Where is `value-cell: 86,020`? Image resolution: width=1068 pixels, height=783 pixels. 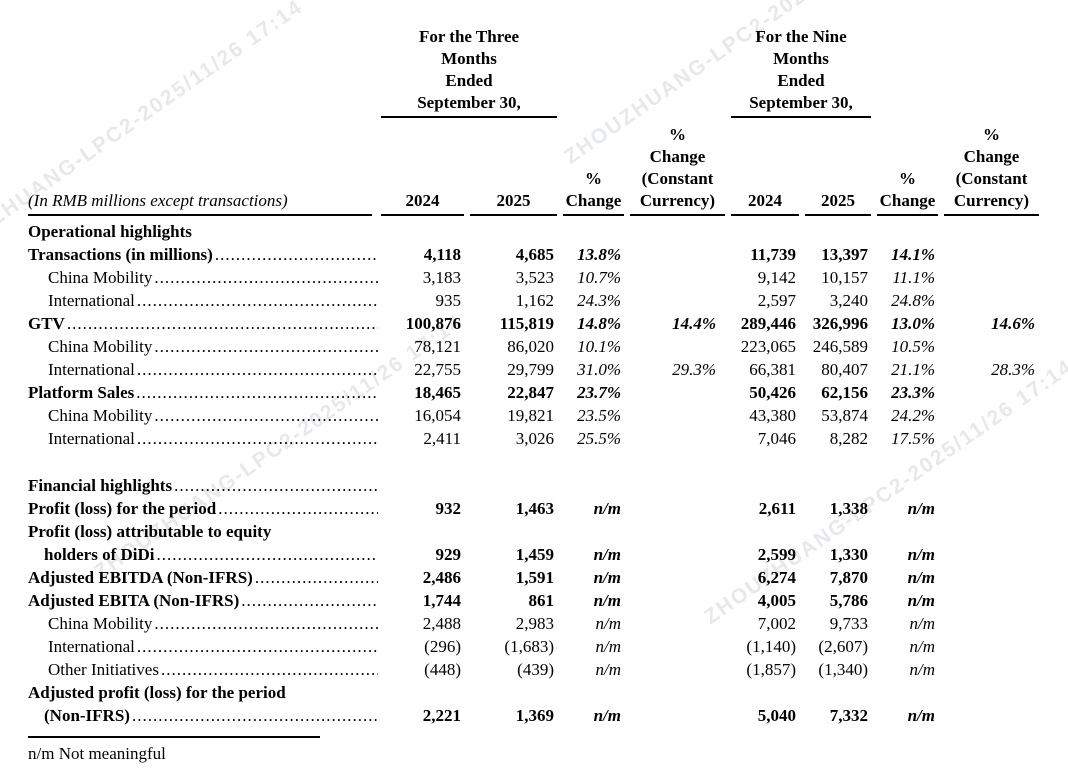
value-cell: 86,020 is located at coordinates (530, 346).